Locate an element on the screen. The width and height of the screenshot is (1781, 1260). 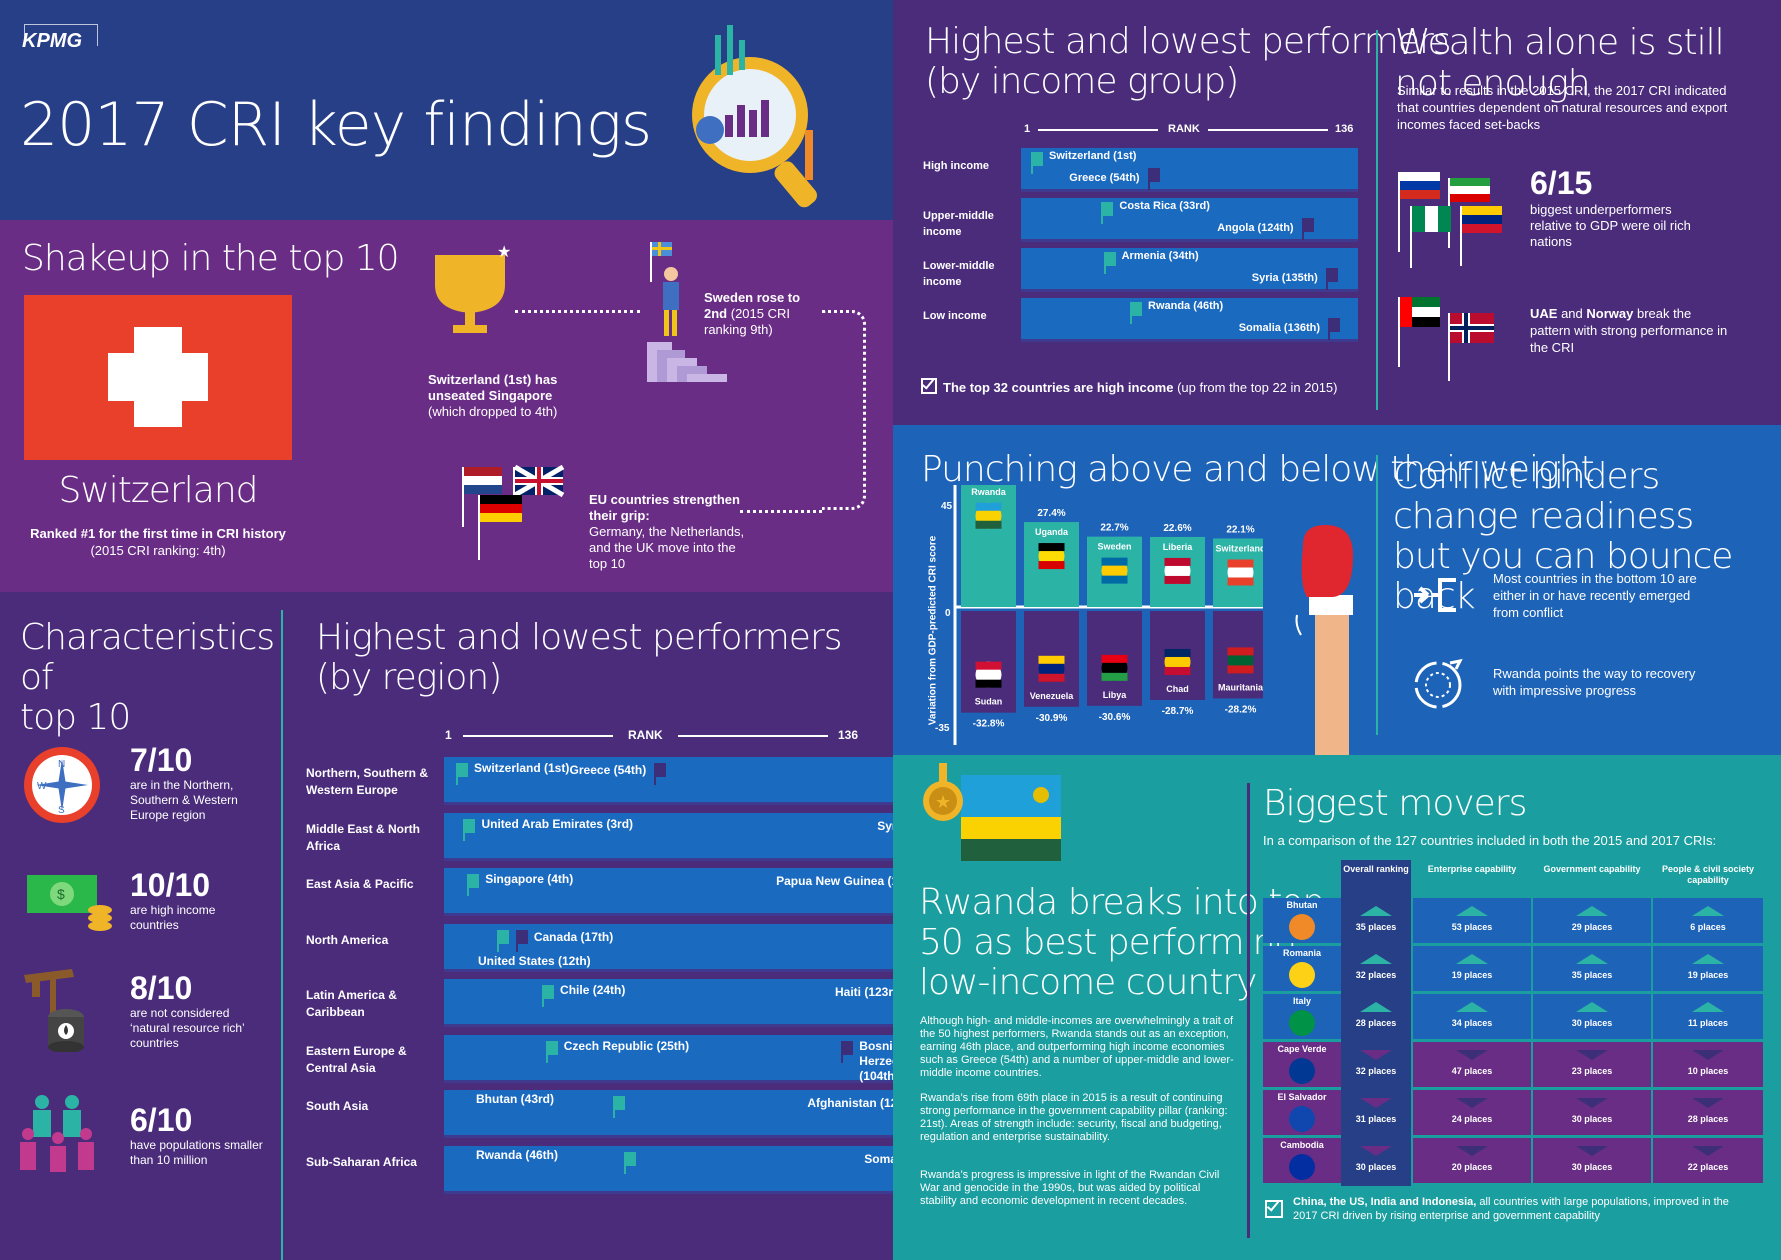
axis-label: RANK is located at coordinates (645, 735).